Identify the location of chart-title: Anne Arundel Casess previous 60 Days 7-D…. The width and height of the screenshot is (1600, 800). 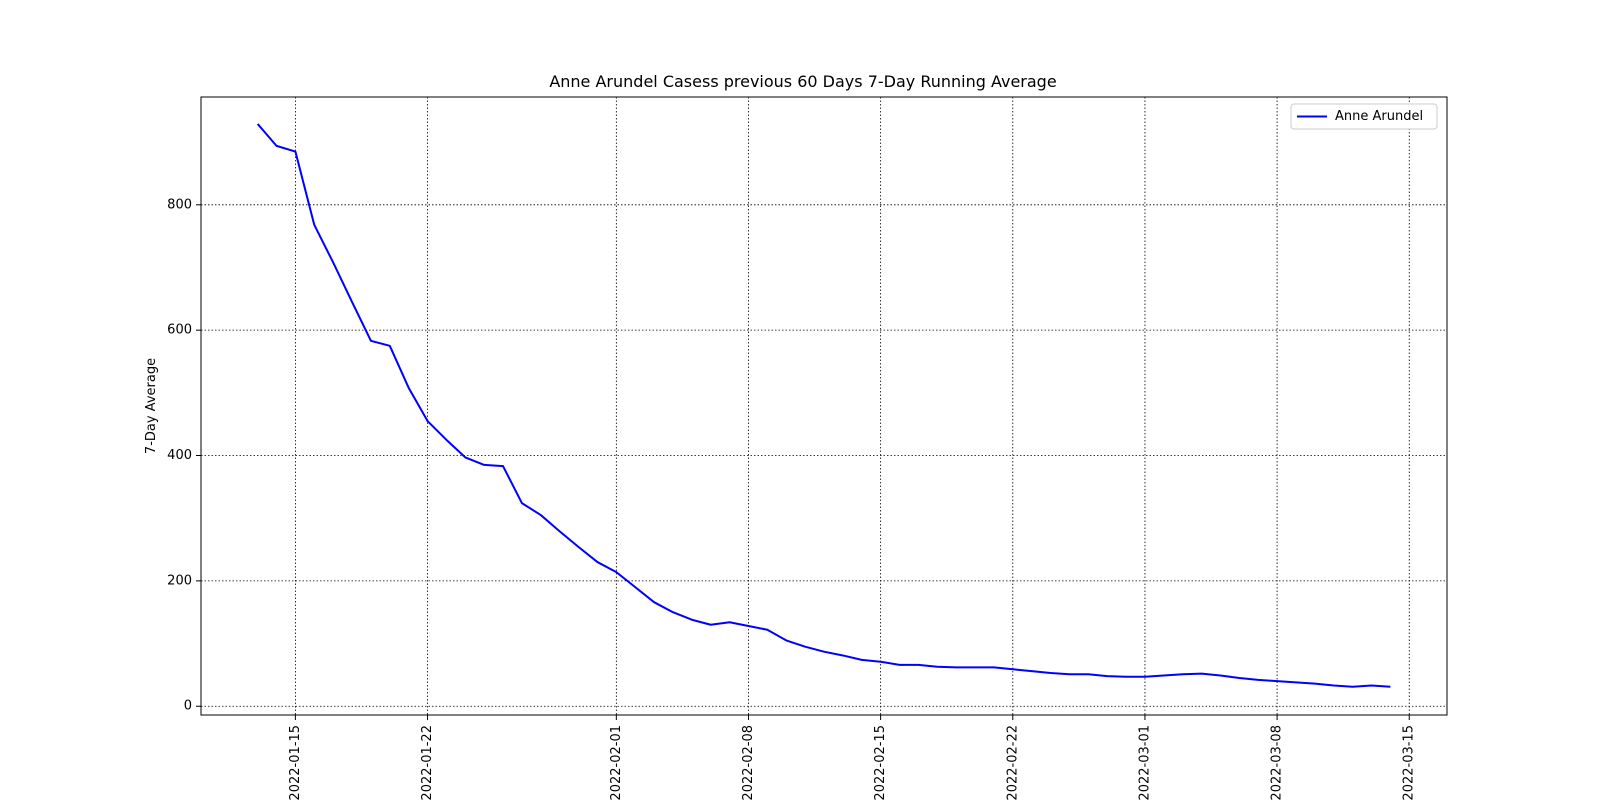
(802, 81).